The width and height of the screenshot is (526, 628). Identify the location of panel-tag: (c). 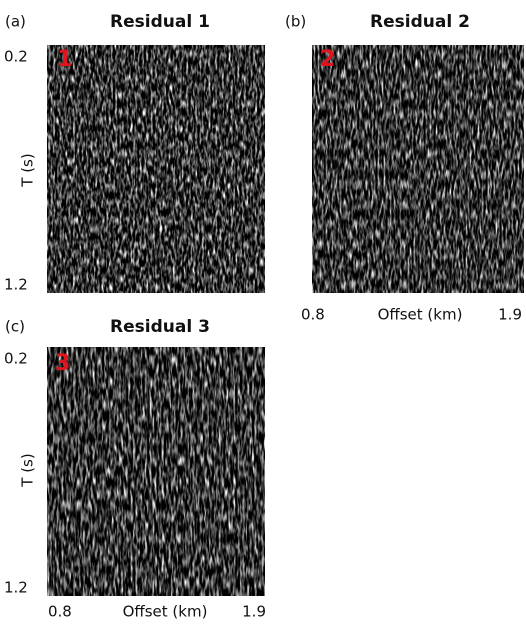
(15, 327).